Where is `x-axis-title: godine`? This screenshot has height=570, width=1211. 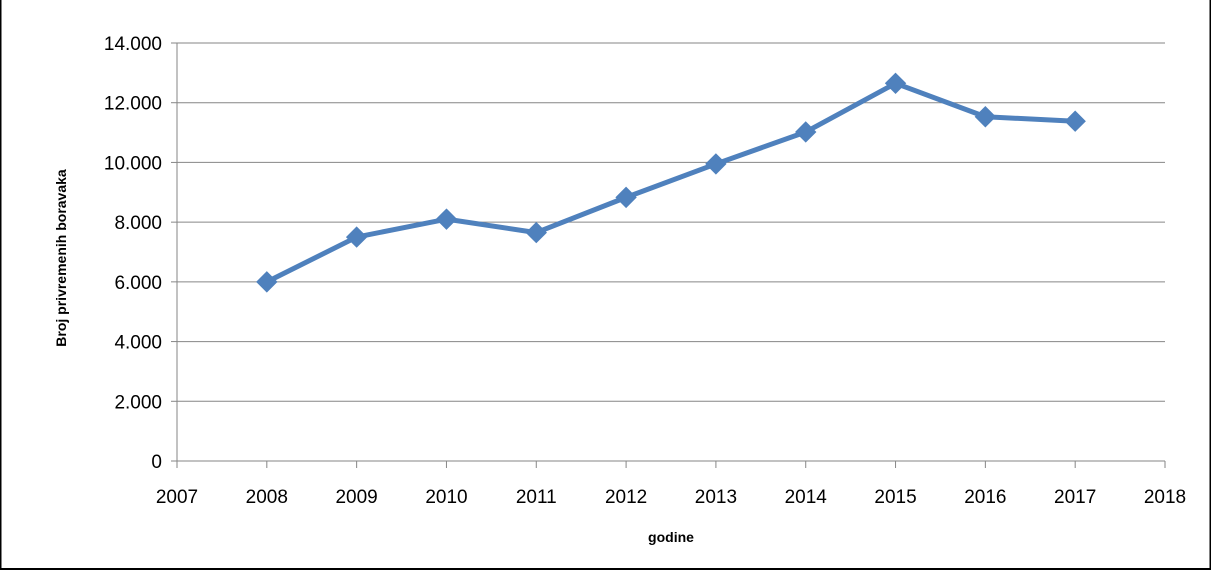
x-axis-title: godine is located at coordinates (671, 537).